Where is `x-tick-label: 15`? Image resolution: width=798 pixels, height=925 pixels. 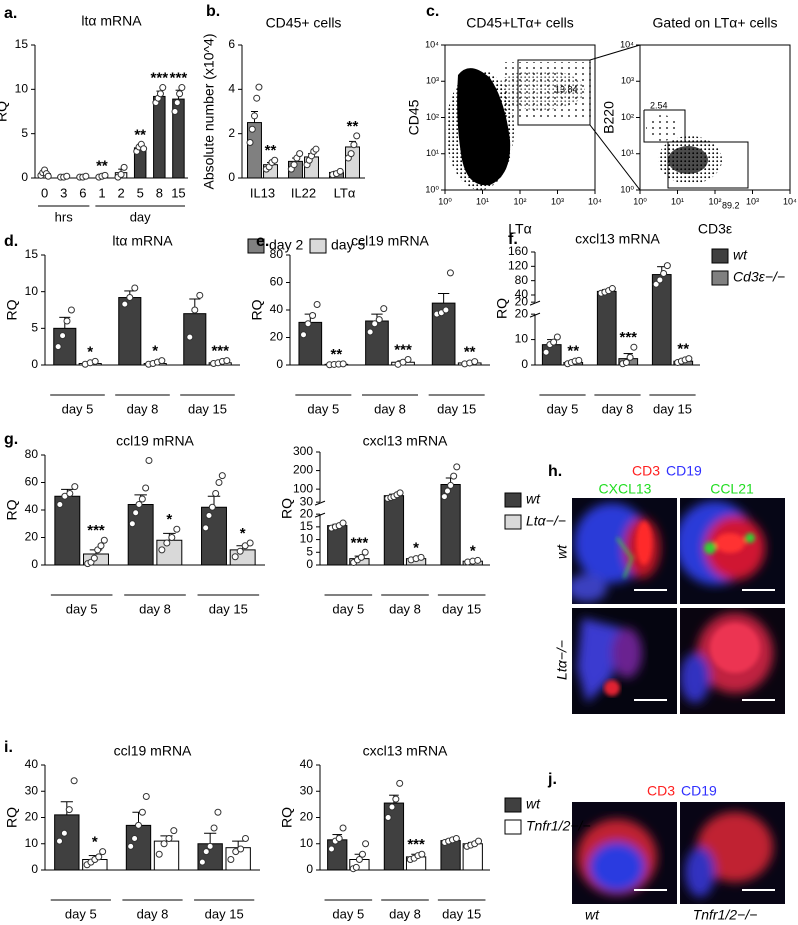
x-tick-label: 15 is located at coordinates (178, 192).